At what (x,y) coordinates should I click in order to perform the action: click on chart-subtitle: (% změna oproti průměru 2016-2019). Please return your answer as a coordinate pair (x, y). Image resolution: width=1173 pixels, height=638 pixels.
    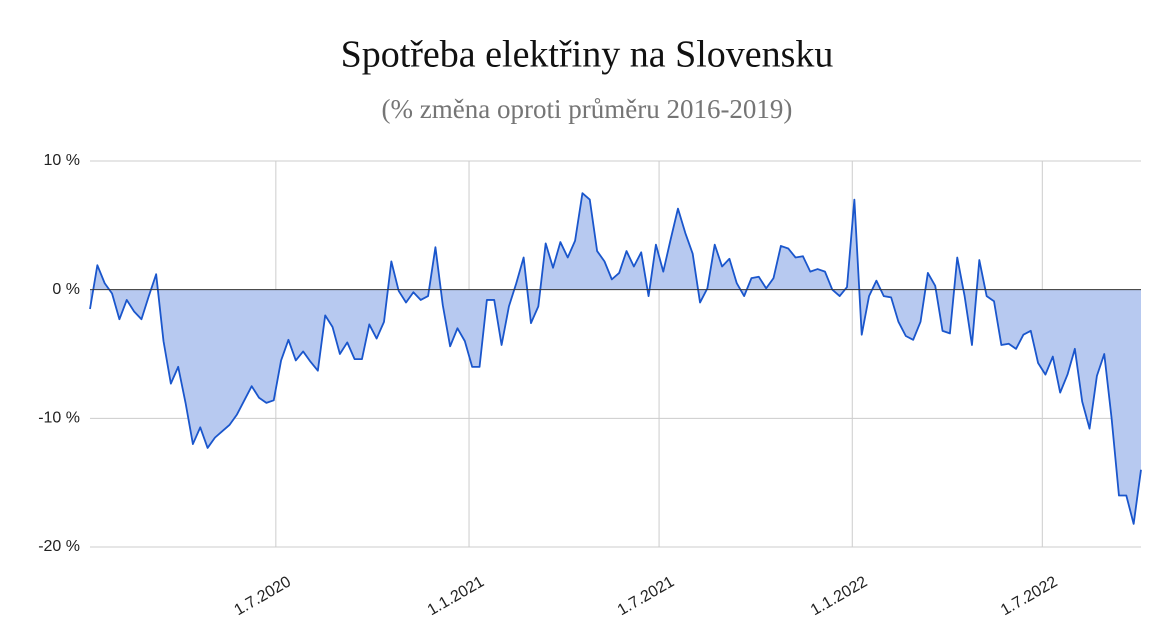
    Looking at the image, I should click on (587, 109).